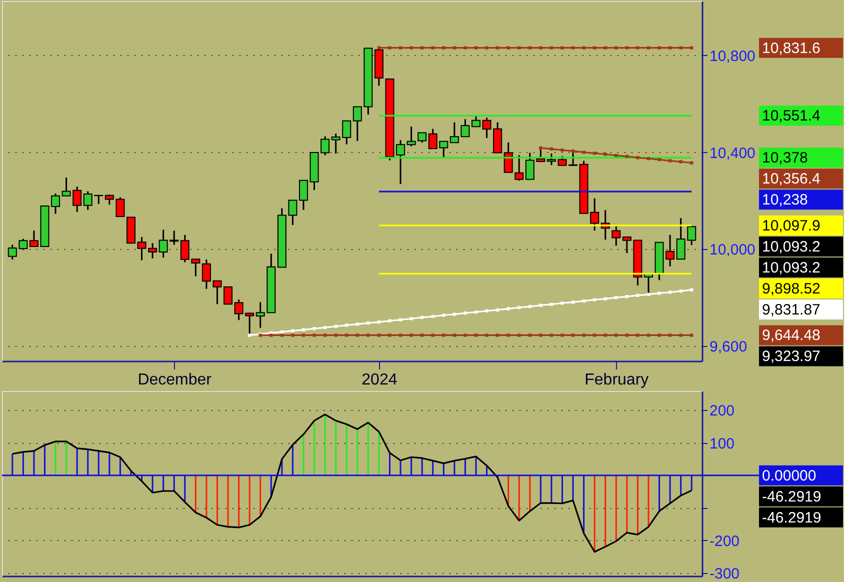  What do you see at coordinates (791, 48) in the screenshot?
I see `text: 10,831.6` at bounding box center [791, 48].